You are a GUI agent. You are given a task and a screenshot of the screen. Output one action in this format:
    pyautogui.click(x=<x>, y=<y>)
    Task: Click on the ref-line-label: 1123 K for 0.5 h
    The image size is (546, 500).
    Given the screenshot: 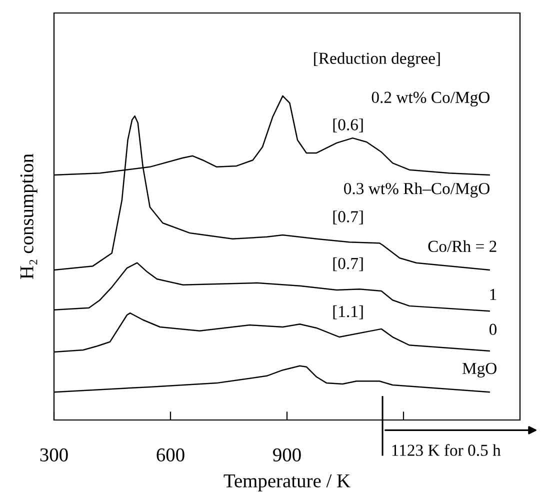 What is the action you would take?
    pyautogui.click(x=446, y=450)
    